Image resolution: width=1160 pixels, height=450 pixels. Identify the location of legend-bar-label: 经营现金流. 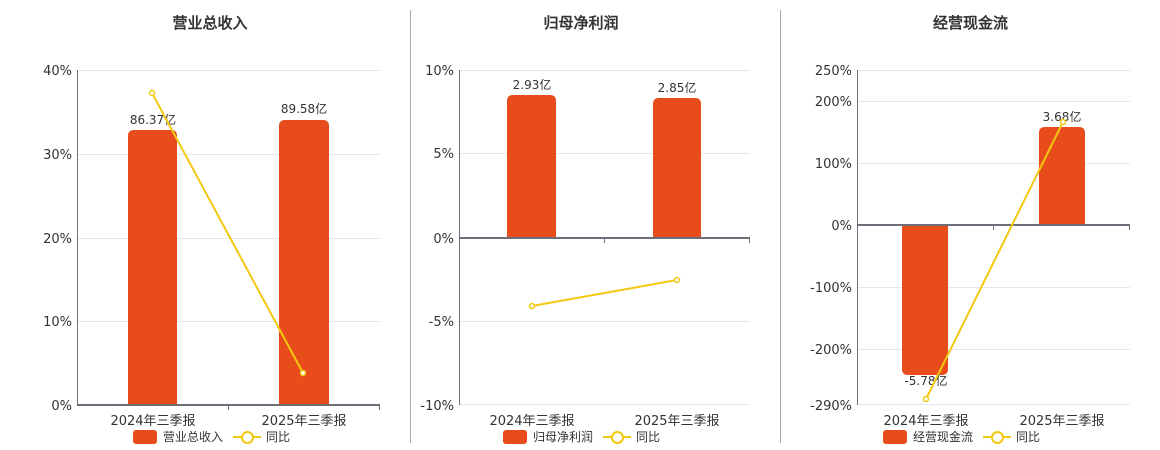
(943, 437).